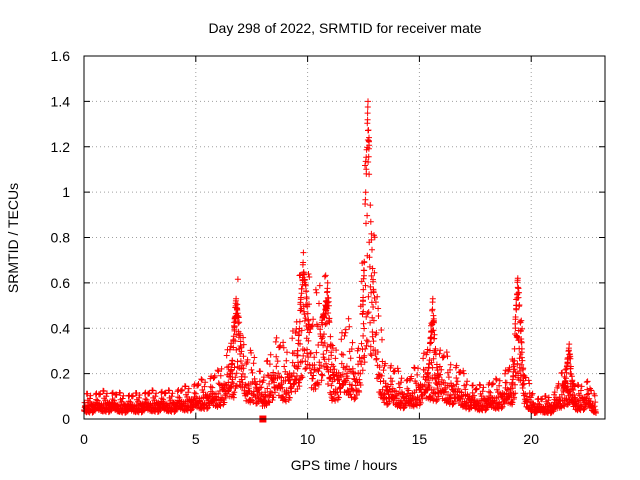 The width and height of the screenshot is (640, 480). I want to click on y-tick-label: 0.6, so click(61, 283).